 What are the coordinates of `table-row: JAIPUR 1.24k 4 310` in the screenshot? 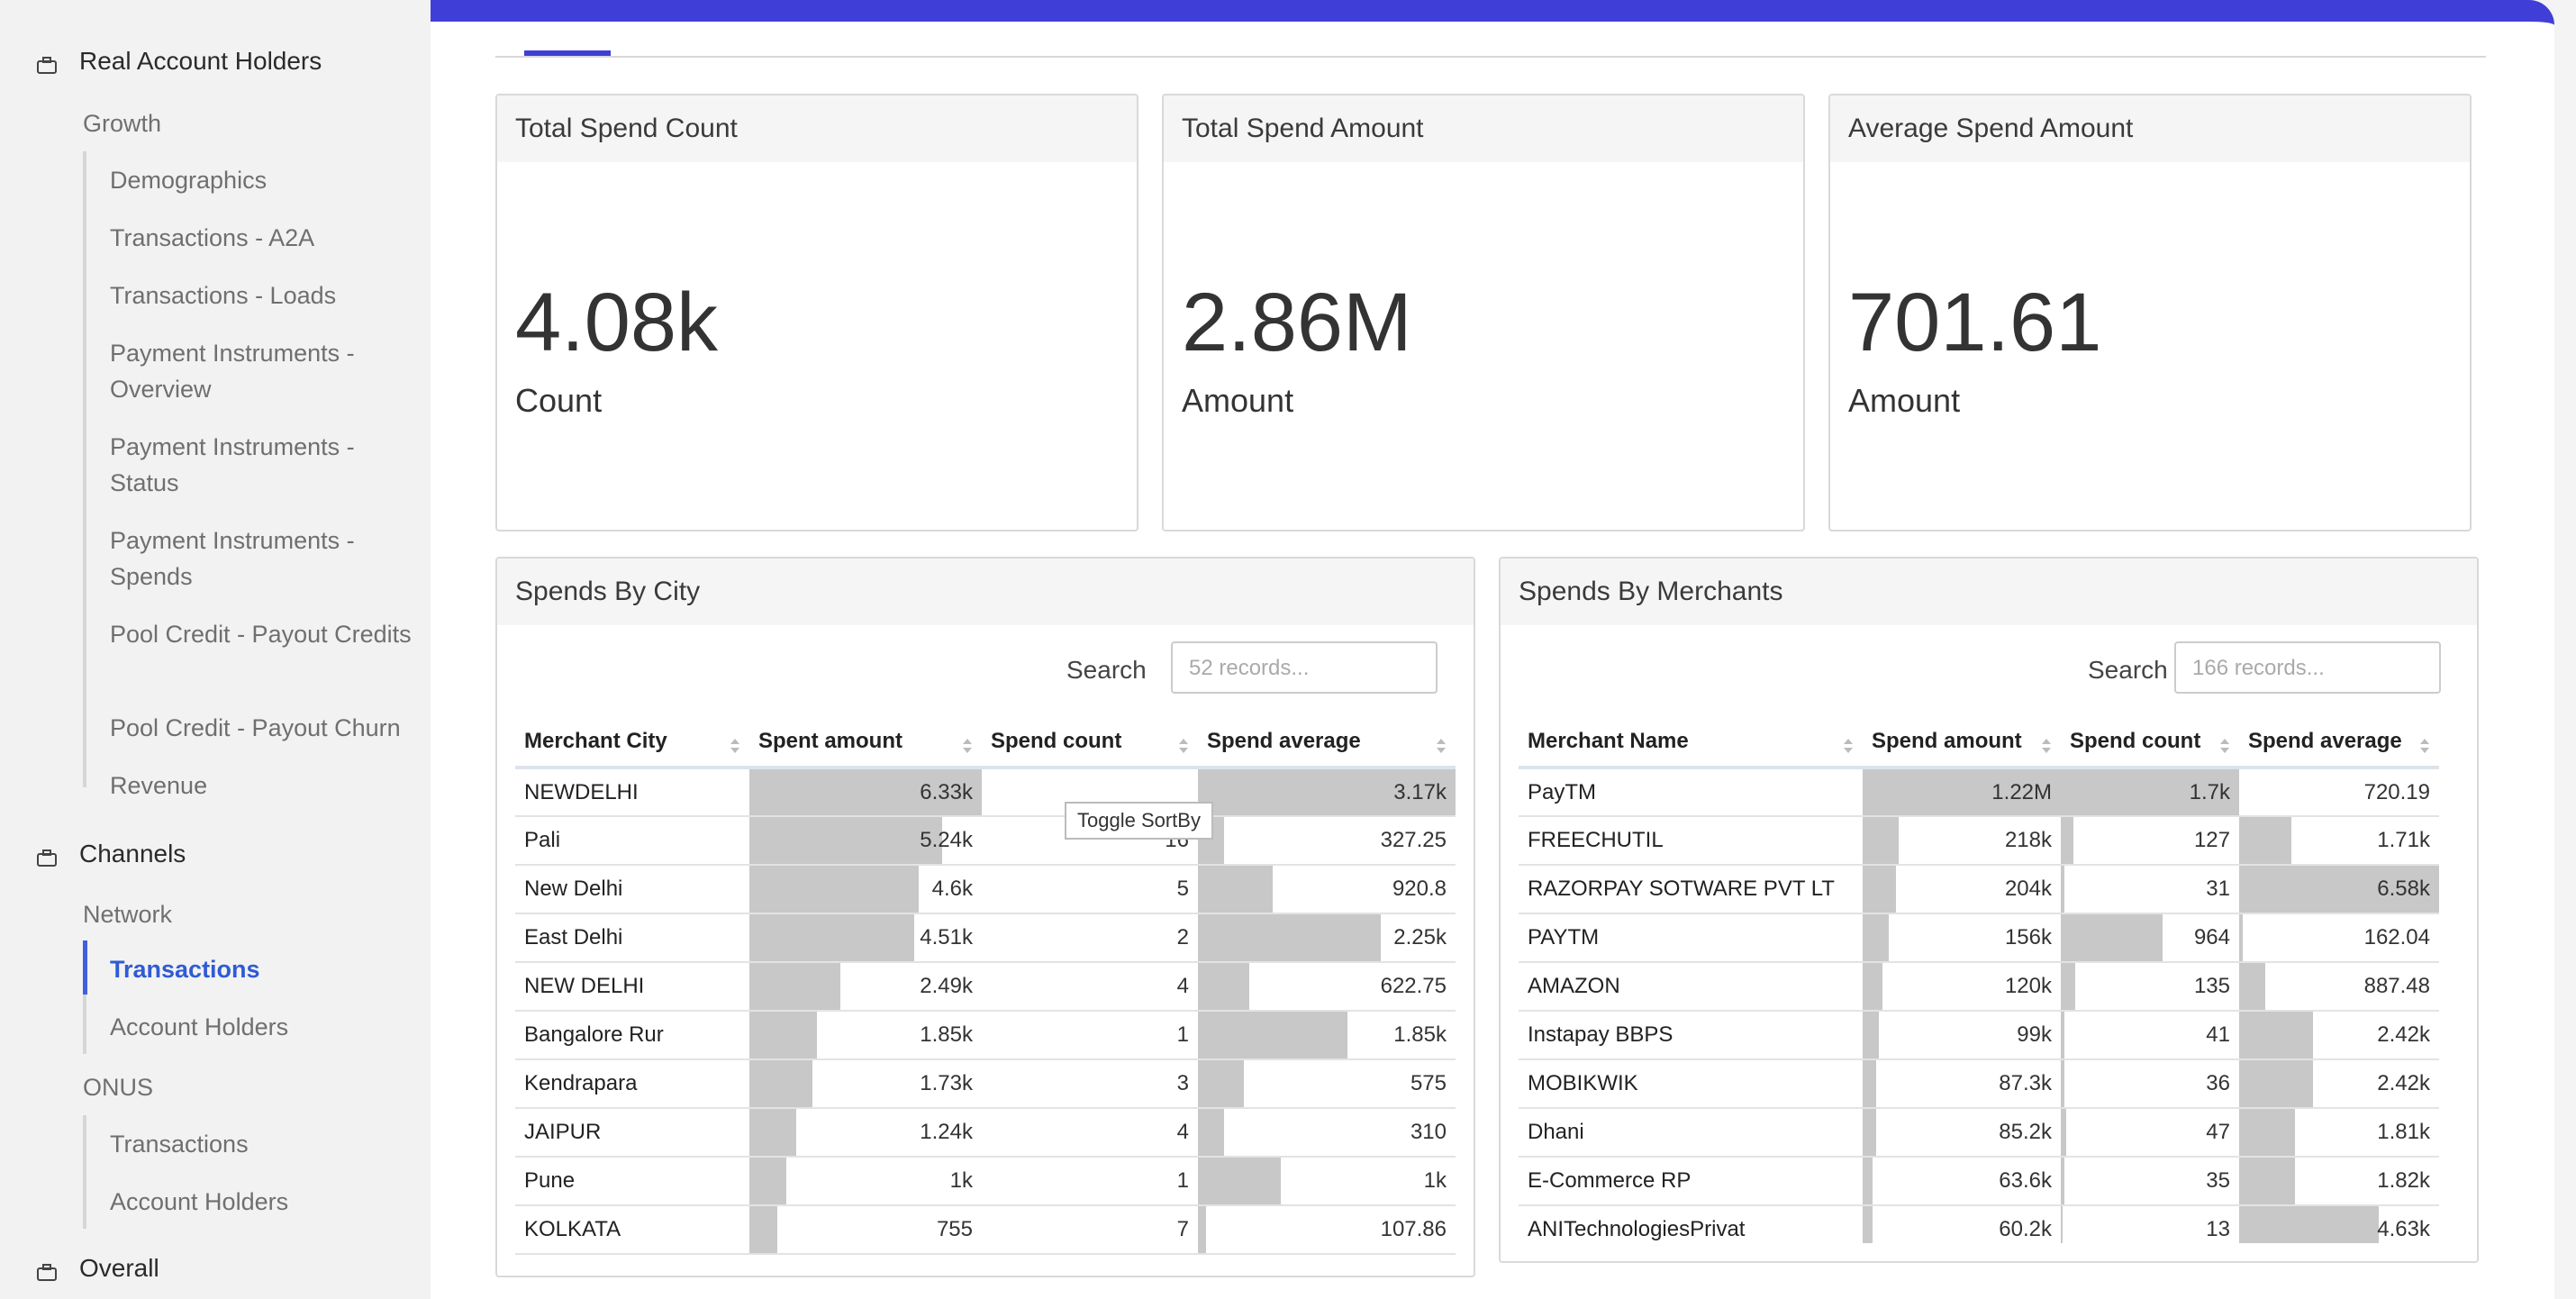 It's located at (986, 1133).